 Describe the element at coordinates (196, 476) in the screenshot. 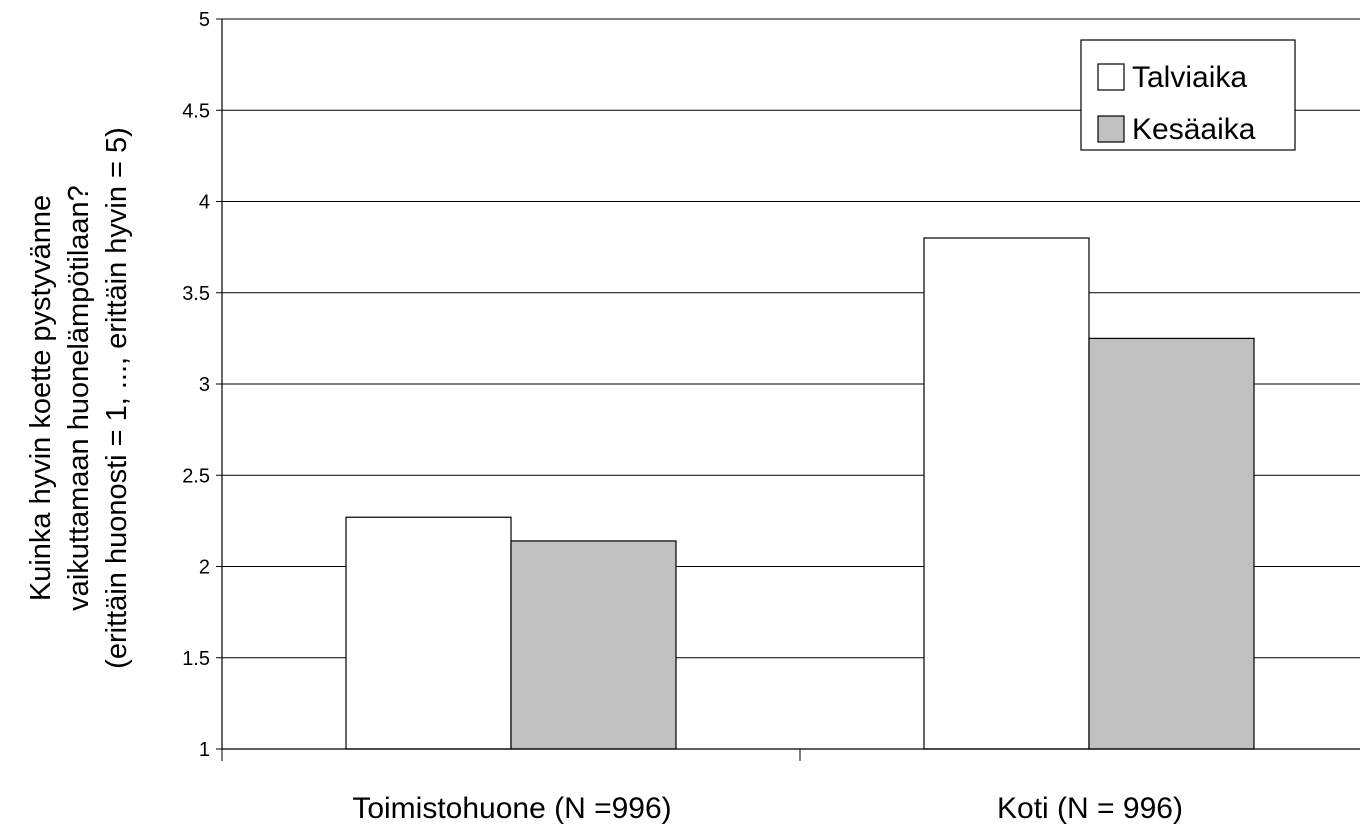

I see `y-tick-label: 2.5` at that location.